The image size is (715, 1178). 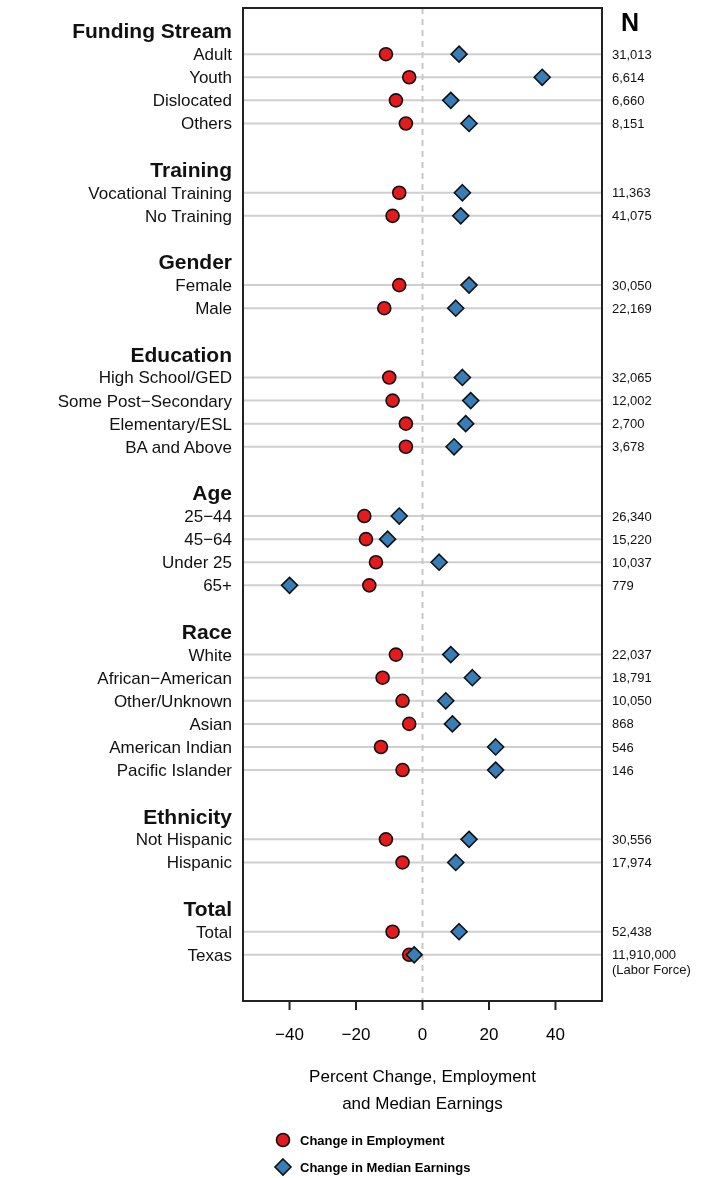 I want to click on x-tick-label: 0, so click(x=422, y=1034).